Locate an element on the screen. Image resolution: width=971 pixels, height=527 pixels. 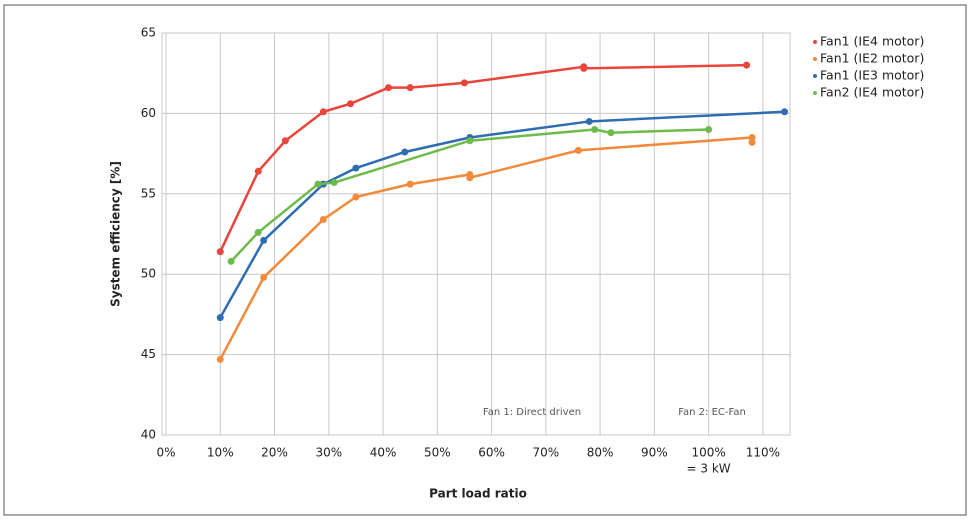
legend-label: Fan1 (IE2 motor) is located at coordinates (872, 58).